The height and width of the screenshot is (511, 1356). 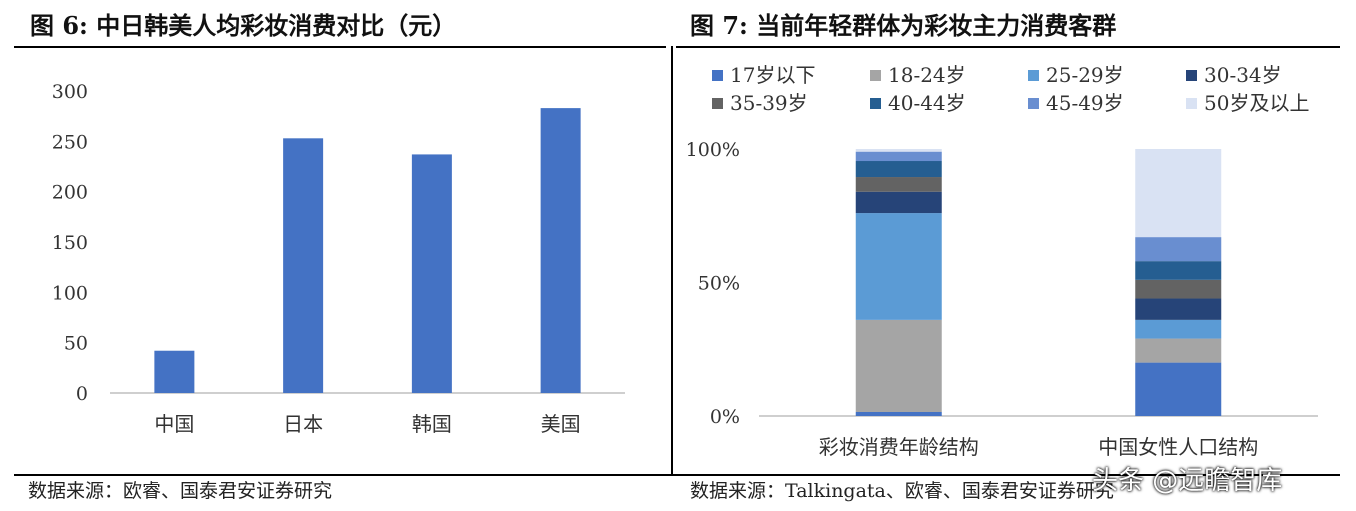 What do you see at coordinates (672, 261) in the screenshot?
I see `panel-divider` at bounding box center [672, 261].